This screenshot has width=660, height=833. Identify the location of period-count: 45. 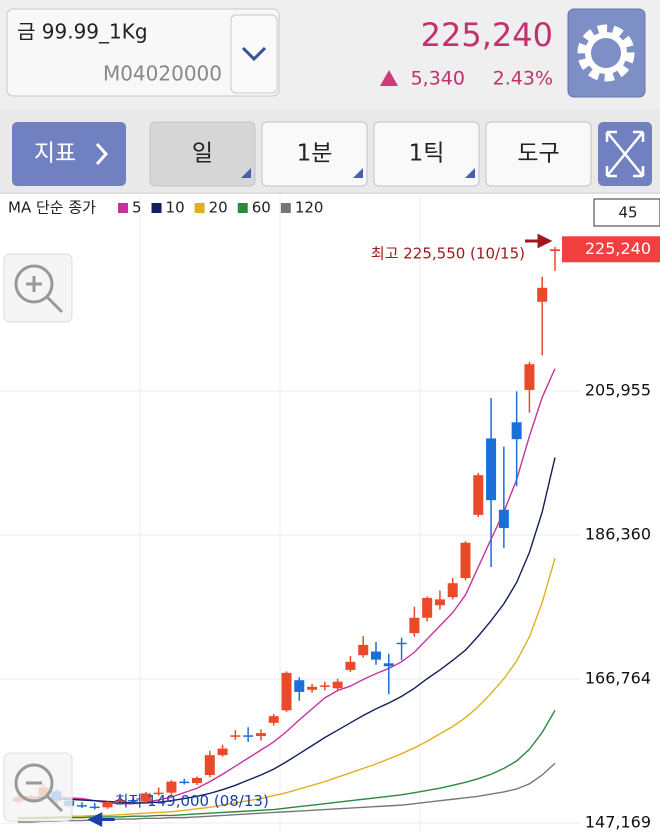
(627, 213).